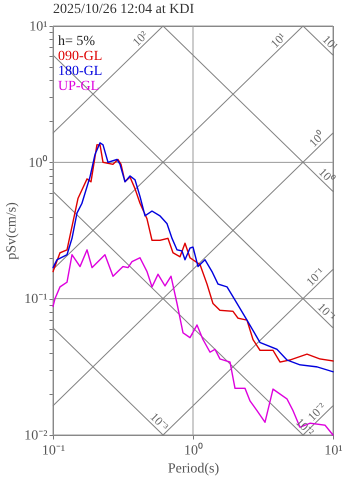 The image size is (347, 478). What do you see at coordinates (333, 451) in the screenshot?
I see `x-tick-label: 10¹` at bounding box center [333, 451].